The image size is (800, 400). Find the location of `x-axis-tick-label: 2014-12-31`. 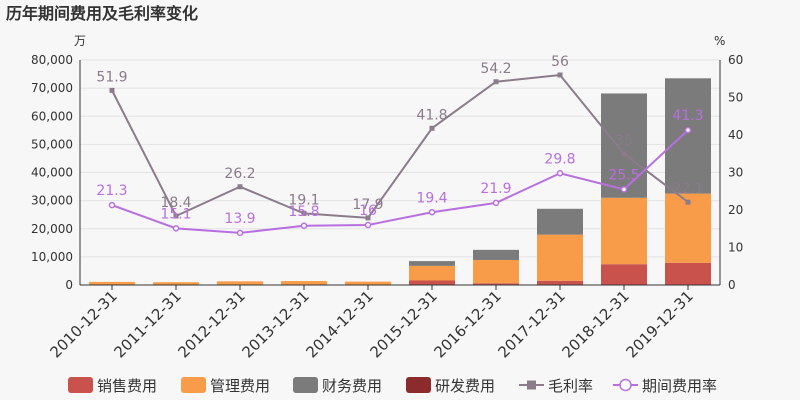

x-axis-tick-label: 2014-12-31 is located at coordinates (339, 324).